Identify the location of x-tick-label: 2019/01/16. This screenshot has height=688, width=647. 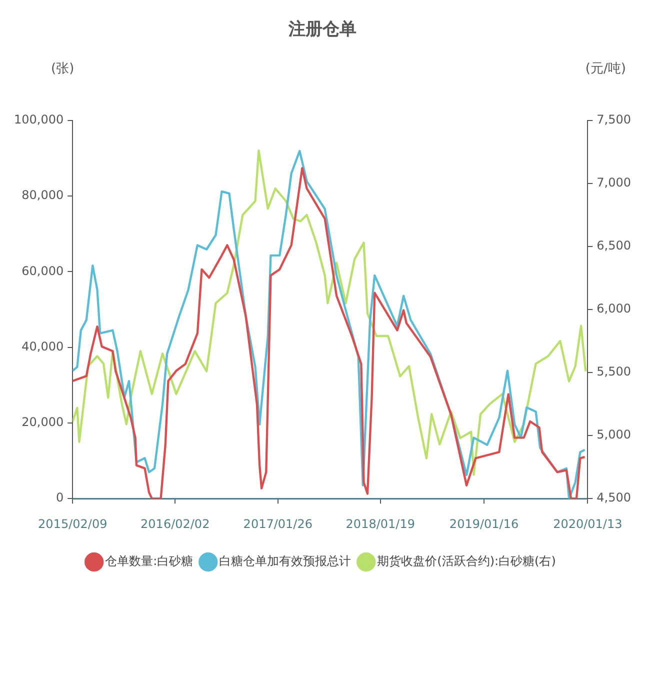
(484, 523).